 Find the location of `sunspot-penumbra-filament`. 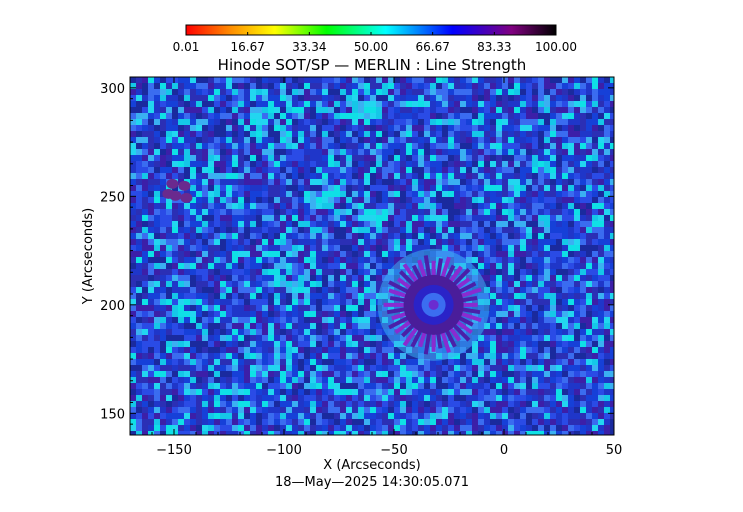

sunspot-penumbra-filament is located at coordinates (464, 327).